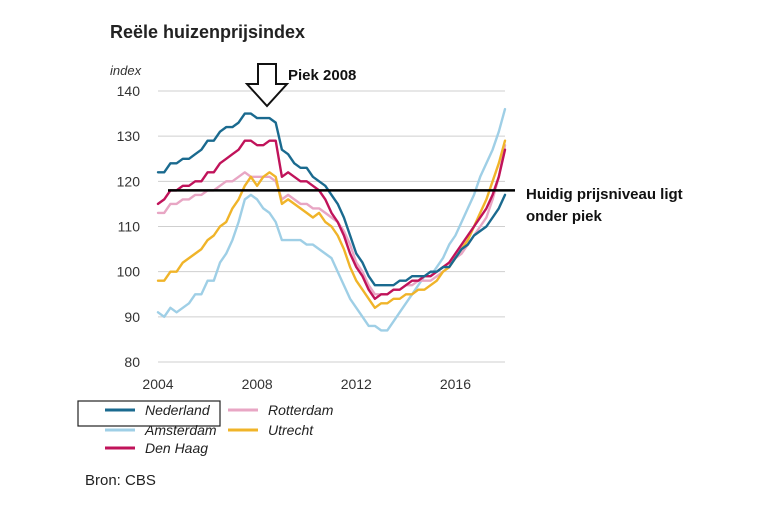 The height and width of the screenshot is (513, 770). Describe the element at coordinates (120, 480) in the screenshot. I see `source-note: Bron: CBS` at that location.